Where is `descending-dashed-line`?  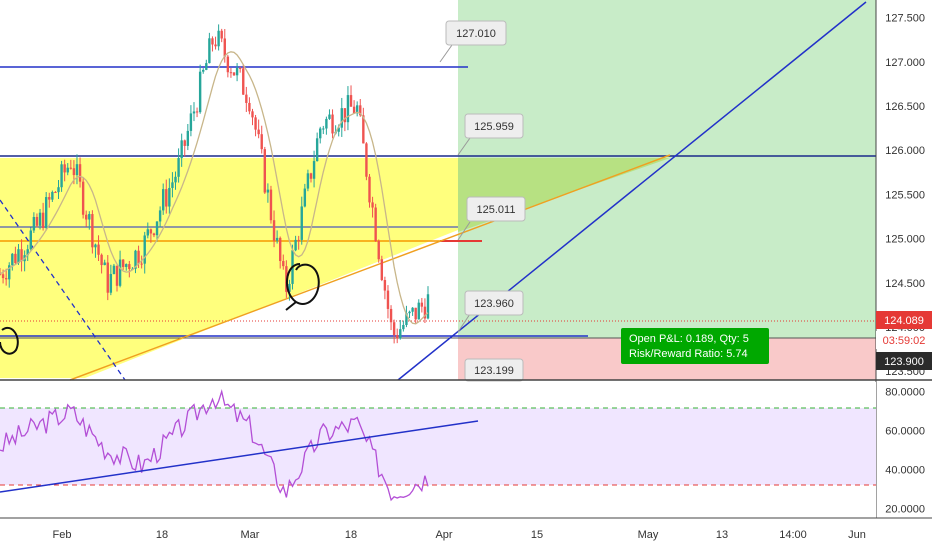 descending-dashed-line is located at coordinates (63, 290).